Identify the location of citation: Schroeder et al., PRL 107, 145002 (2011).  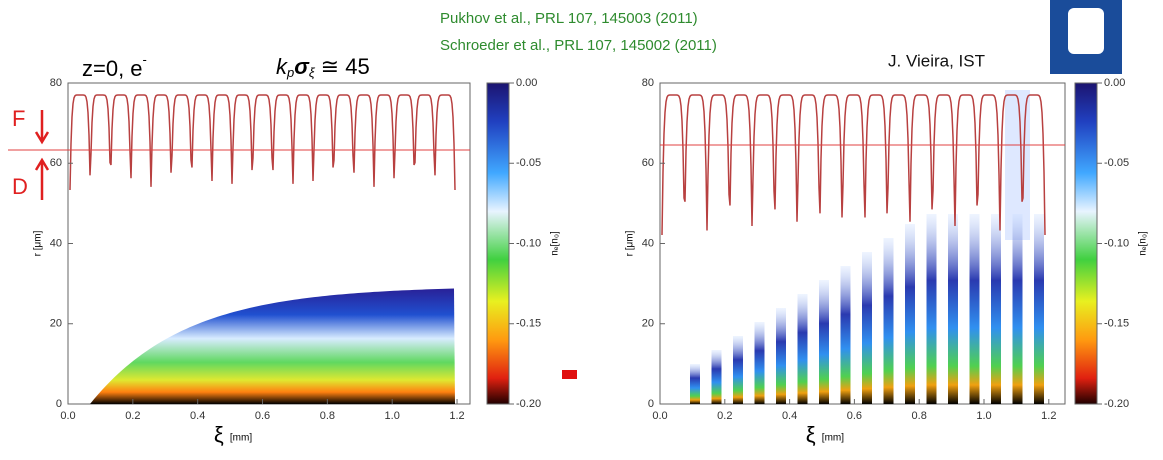
(578, 45).